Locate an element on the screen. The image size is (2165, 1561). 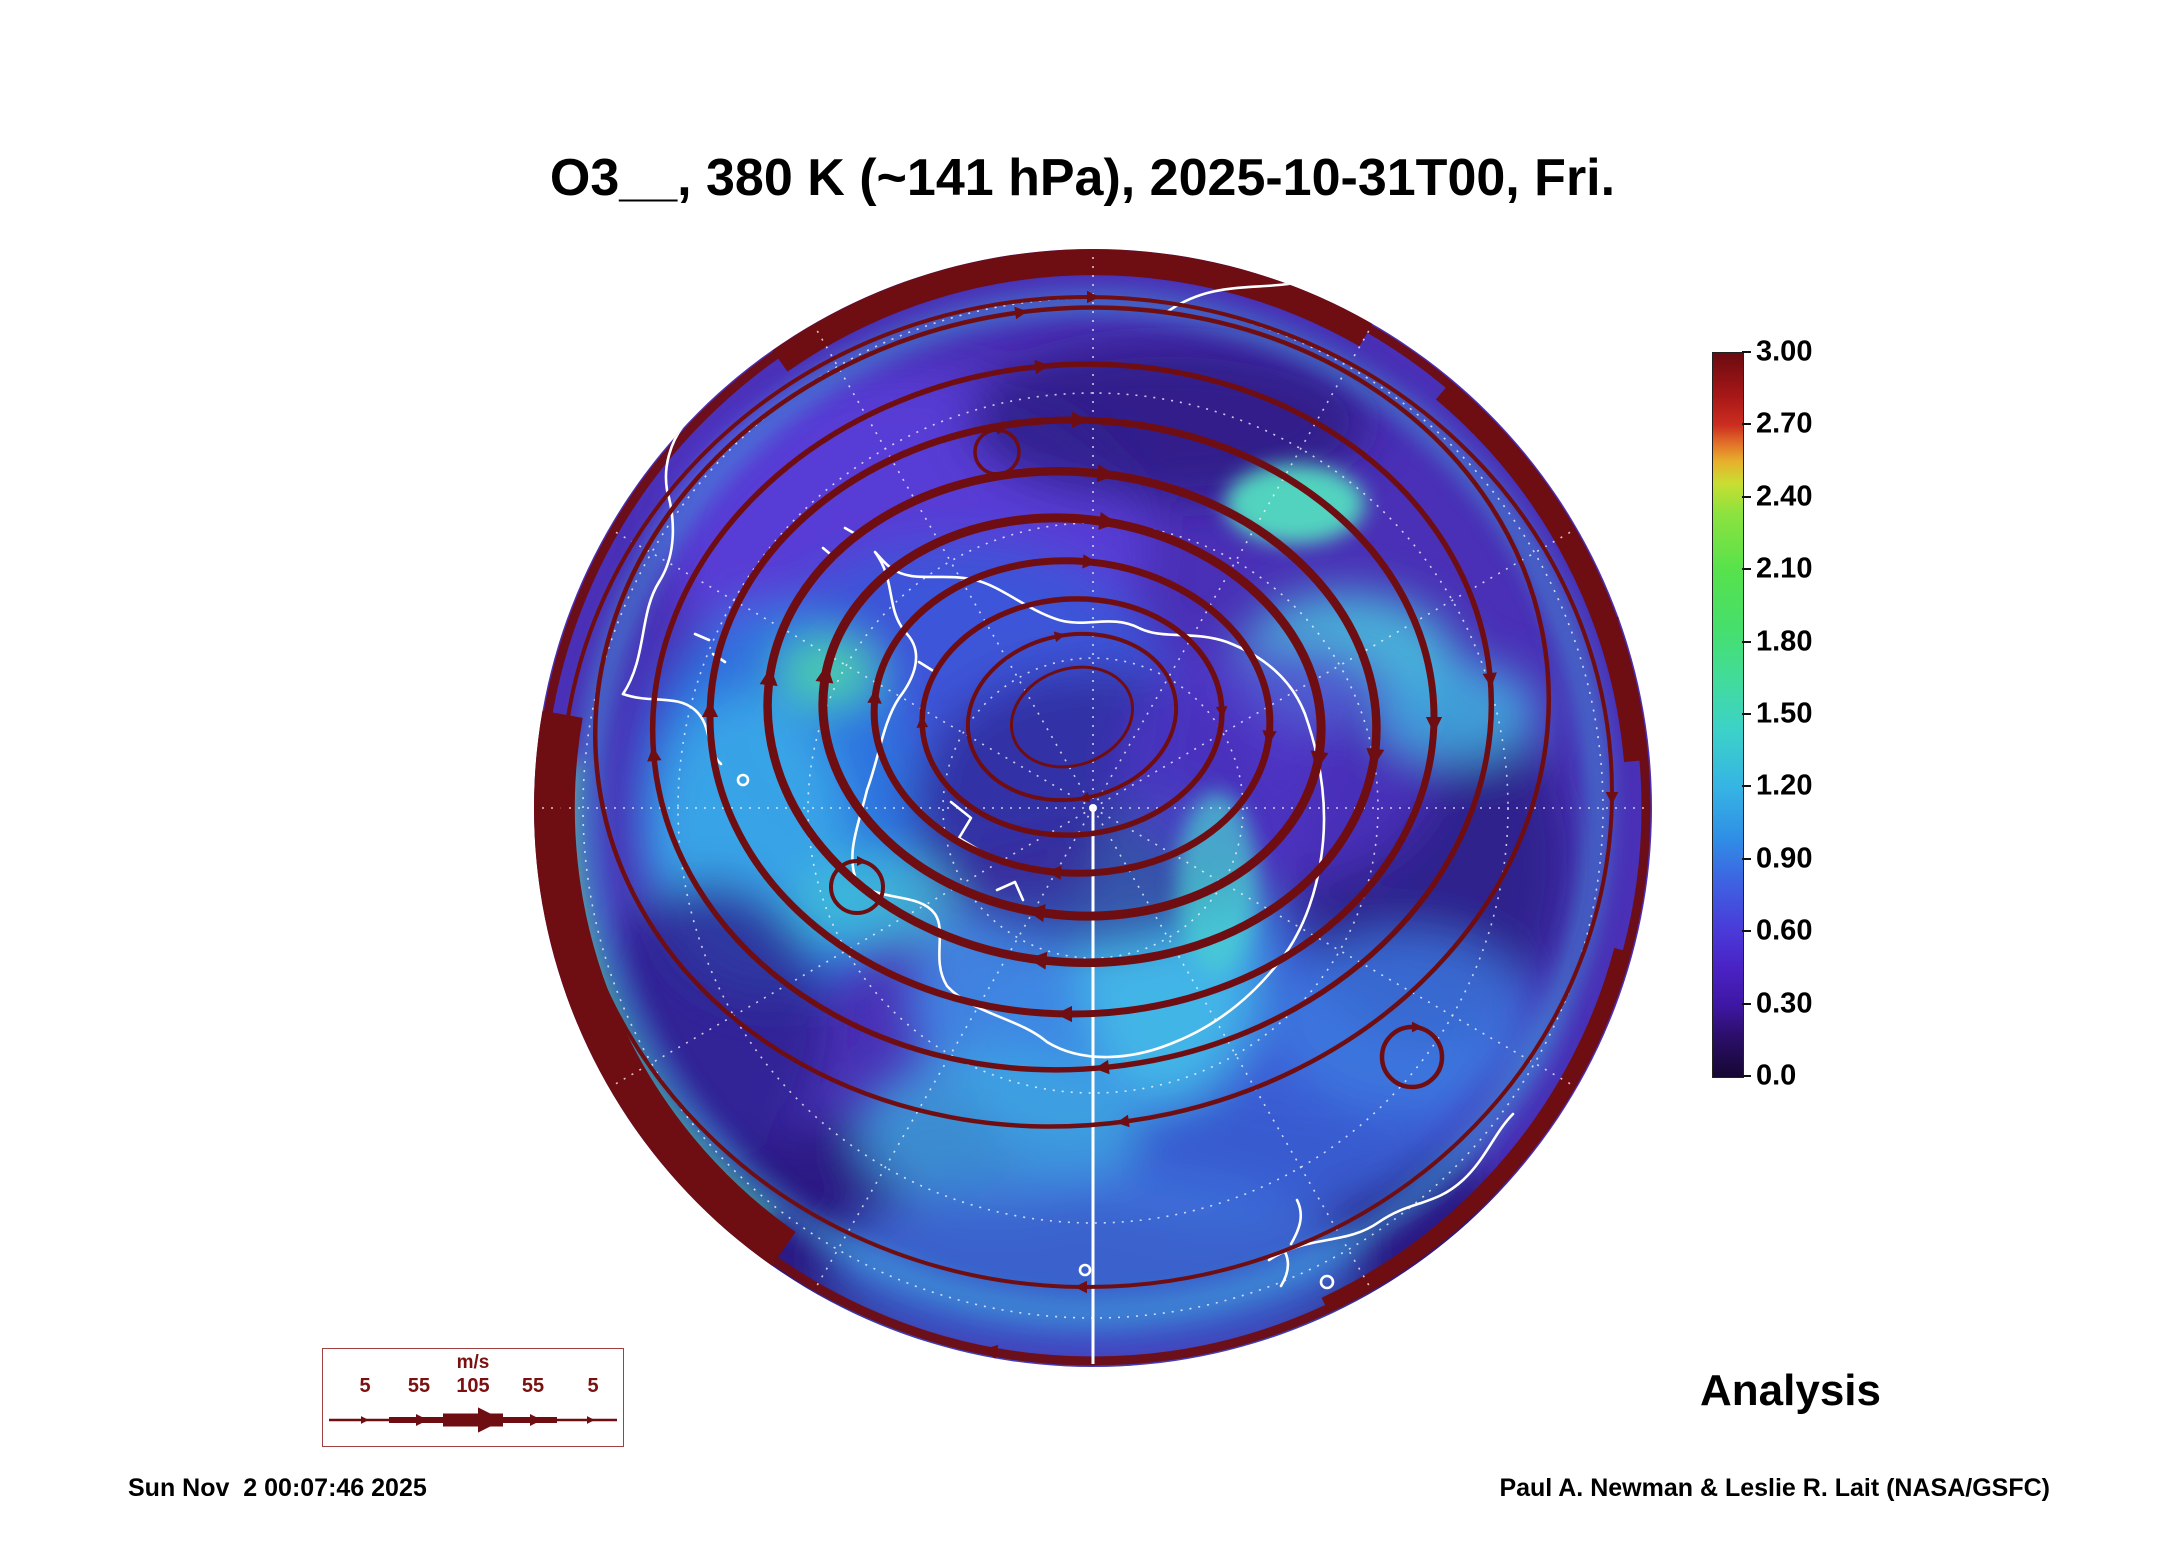
wind-speed-values: 5 55 105 55 5 is located at coordinates (473, 1387).